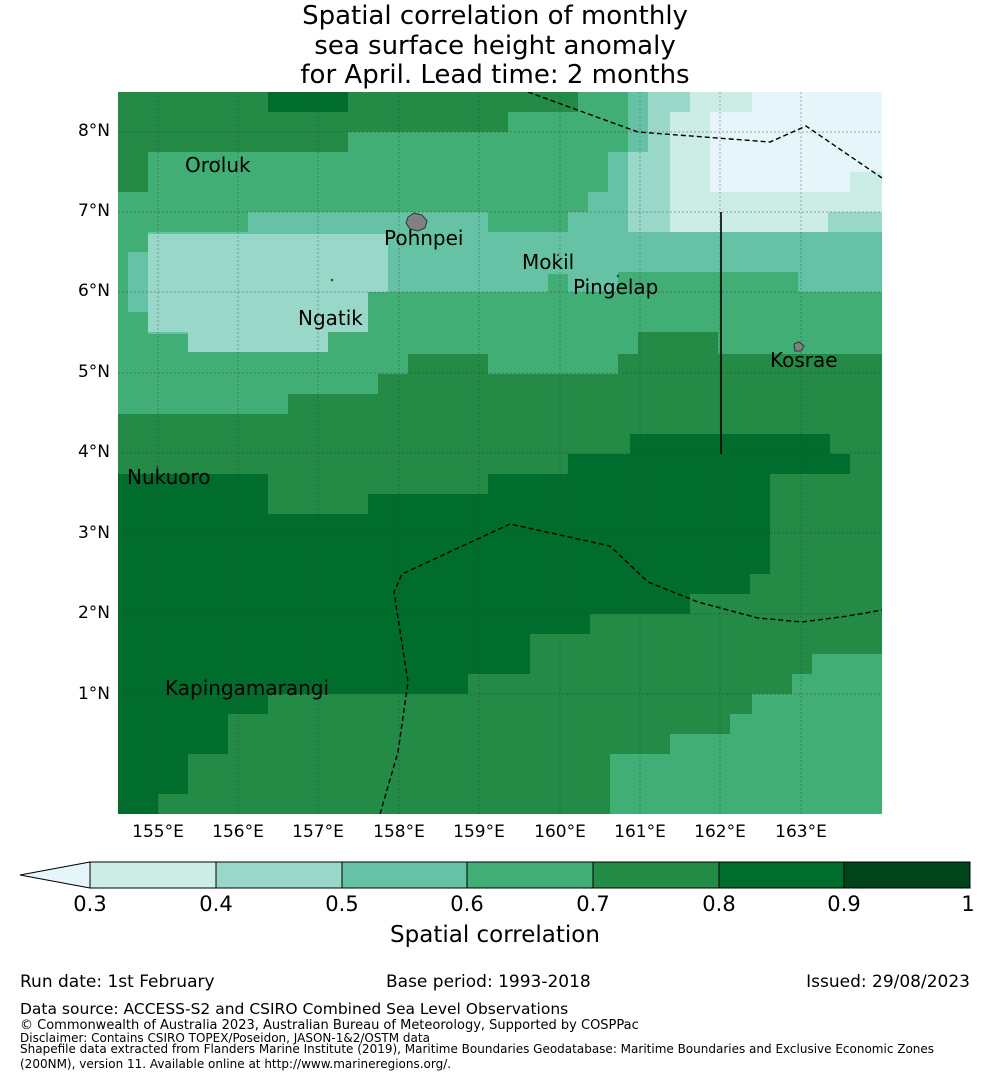 The image size is (990, 1080). What do you see at coordinates (844, 904) in the screenshot?
I see `colorbar-tick-09: 0.9` at bounding box center [844, 904].